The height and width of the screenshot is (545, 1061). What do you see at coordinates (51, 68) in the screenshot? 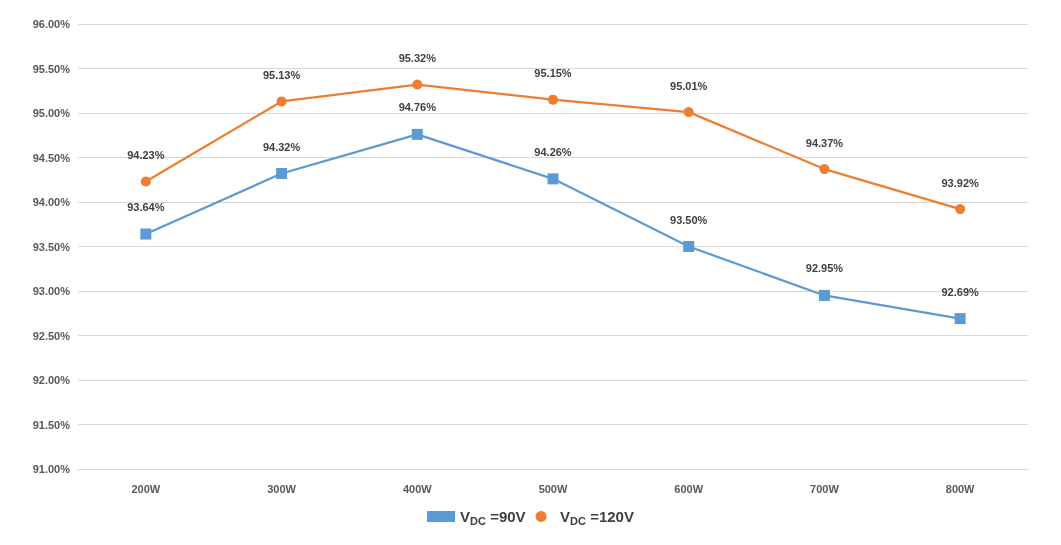
I see `y-tick-label: 95.50%` at bounding box center [51, 68].